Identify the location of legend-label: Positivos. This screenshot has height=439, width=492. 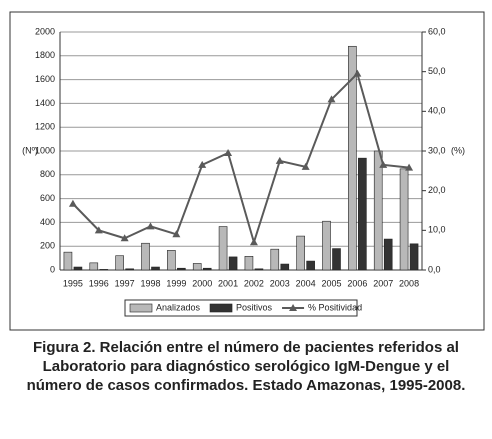
(254, 307).